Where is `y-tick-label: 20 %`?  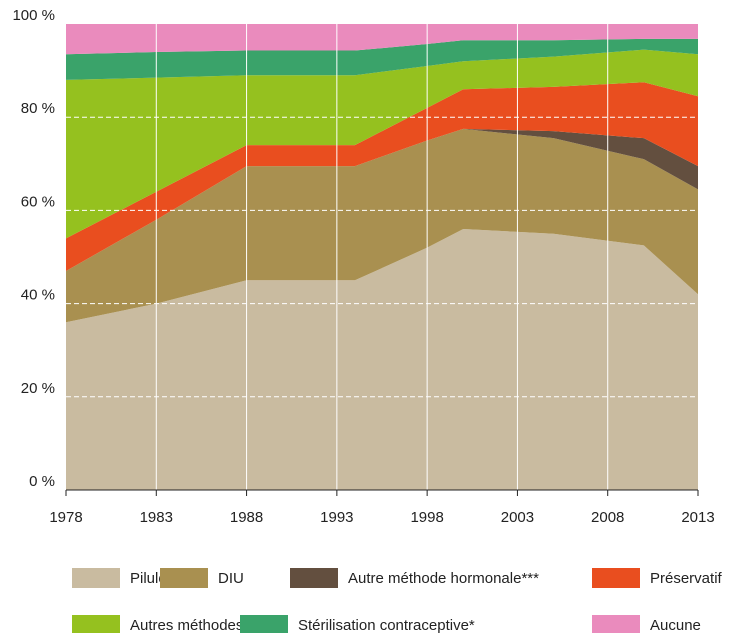
y-tick-label: 20 % is located at coordinates (38, 388).